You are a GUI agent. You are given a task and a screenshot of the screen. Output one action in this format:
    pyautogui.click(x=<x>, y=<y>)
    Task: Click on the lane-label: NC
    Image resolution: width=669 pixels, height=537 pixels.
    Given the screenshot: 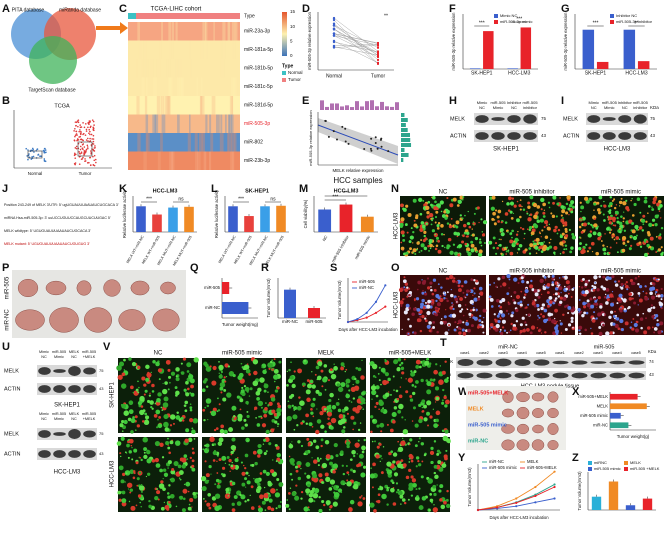 What is the action you would take?
    pyautogui.click(x=74, y=357)
    